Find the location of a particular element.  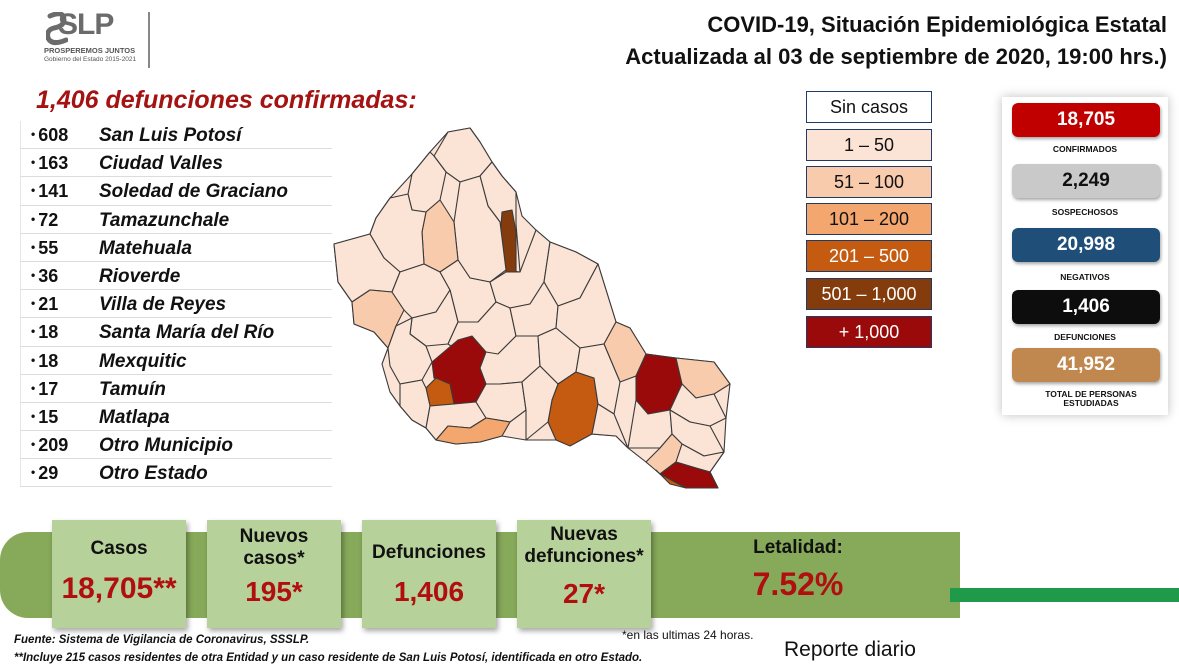

list-item: 55 Matehuala is located at coordinates (176, 247).